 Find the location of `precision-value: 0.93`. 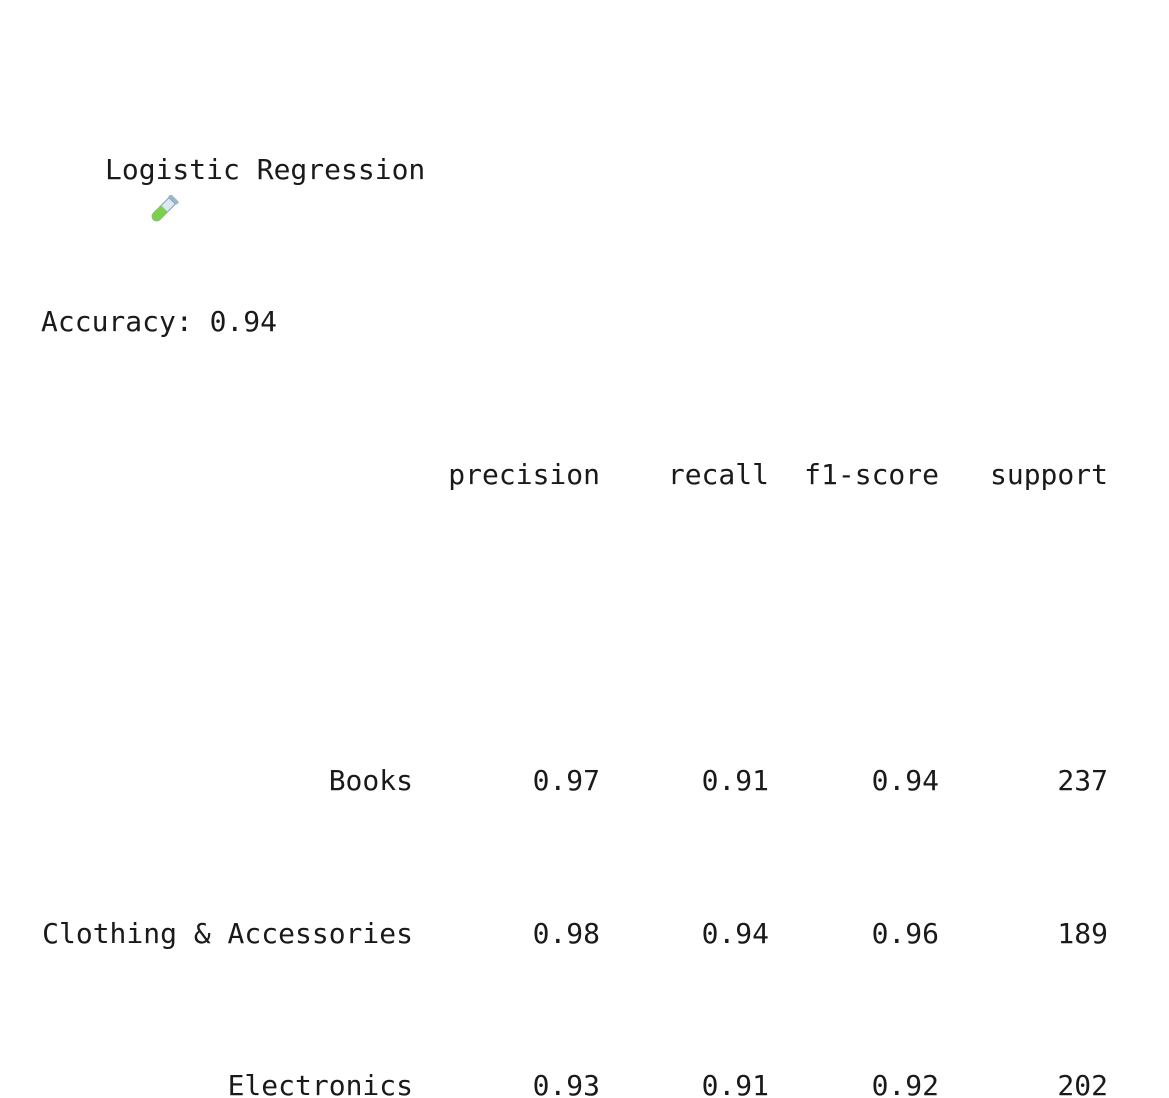

precision-value: 0.93 is located at coordinates (566, 1083).